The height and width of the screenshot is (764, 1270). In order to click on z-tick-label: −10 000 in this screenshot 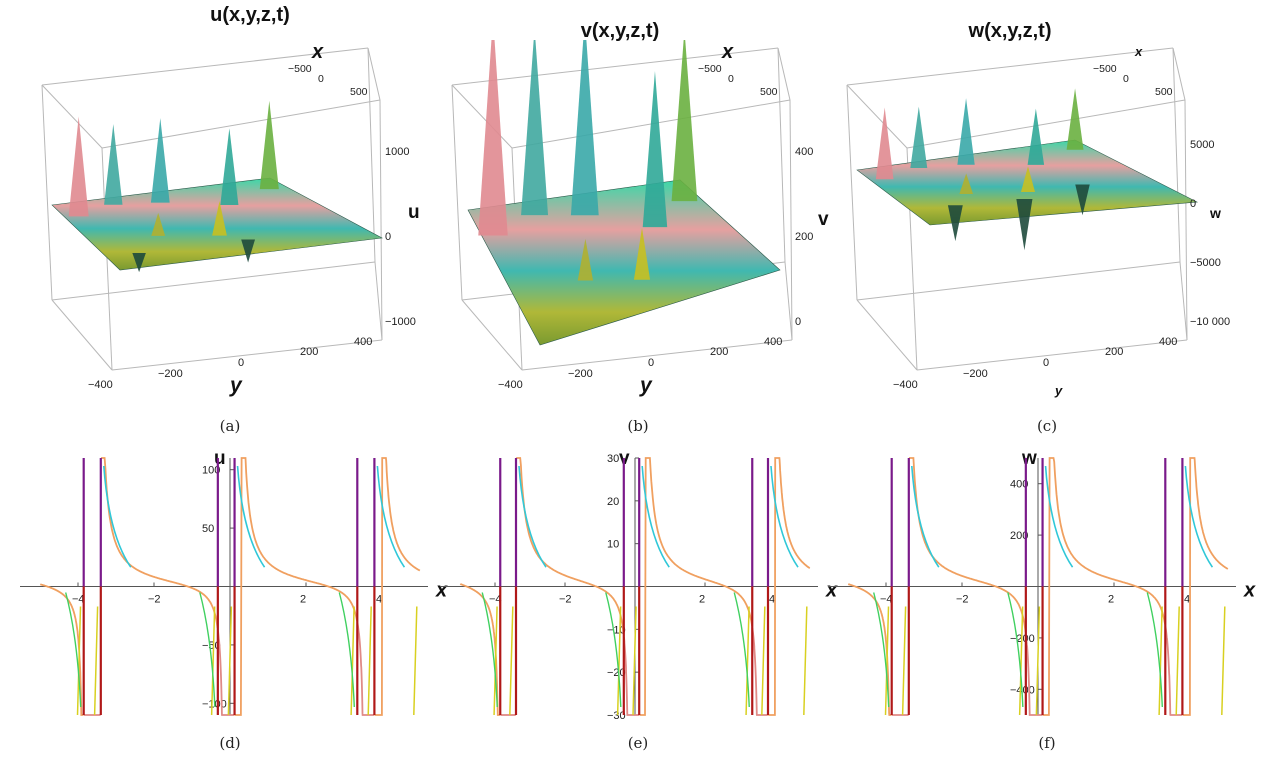, I will do `click(1210, 322)`.